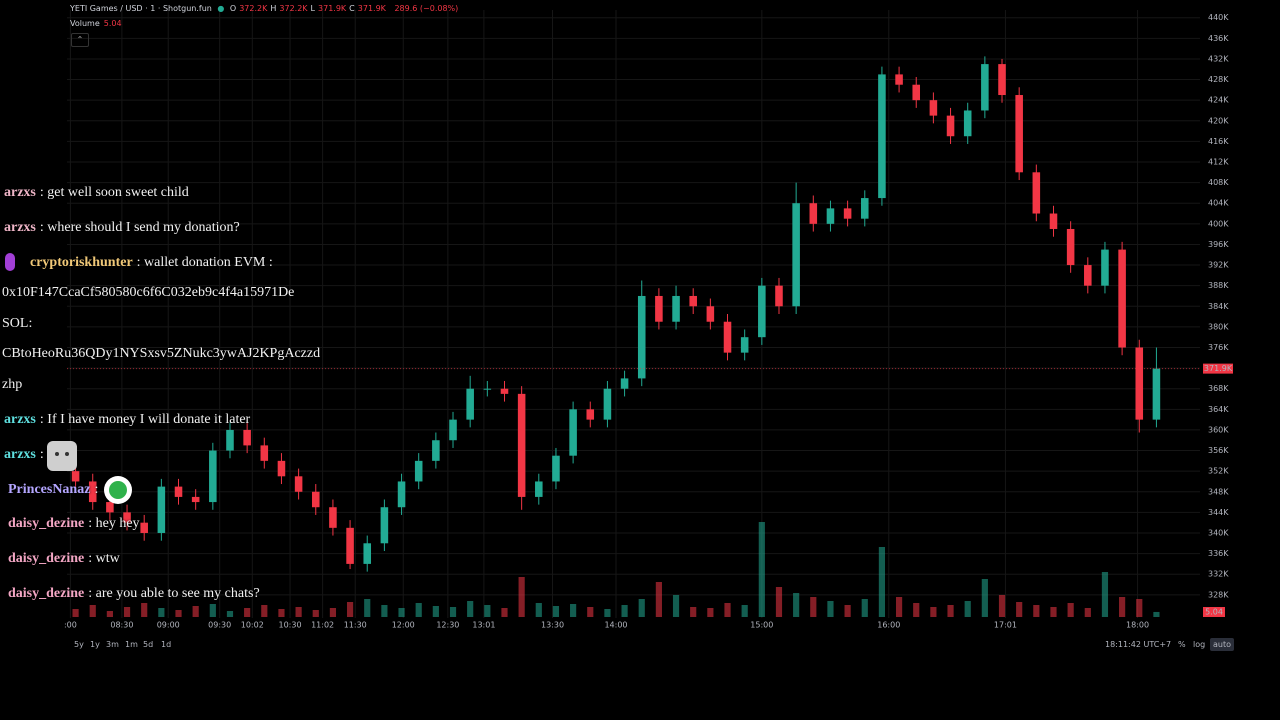  Describe the element at coordinates (1199, 644) in the screenshot. I see `log-button: log` at that location.